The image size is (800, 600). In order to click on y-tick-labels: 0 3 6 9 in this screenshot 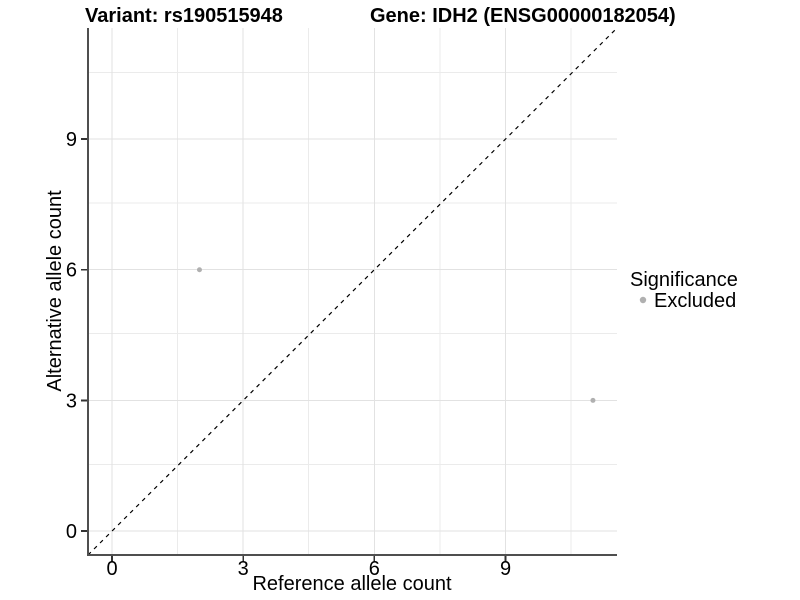, I will do `click(71, 336)`.